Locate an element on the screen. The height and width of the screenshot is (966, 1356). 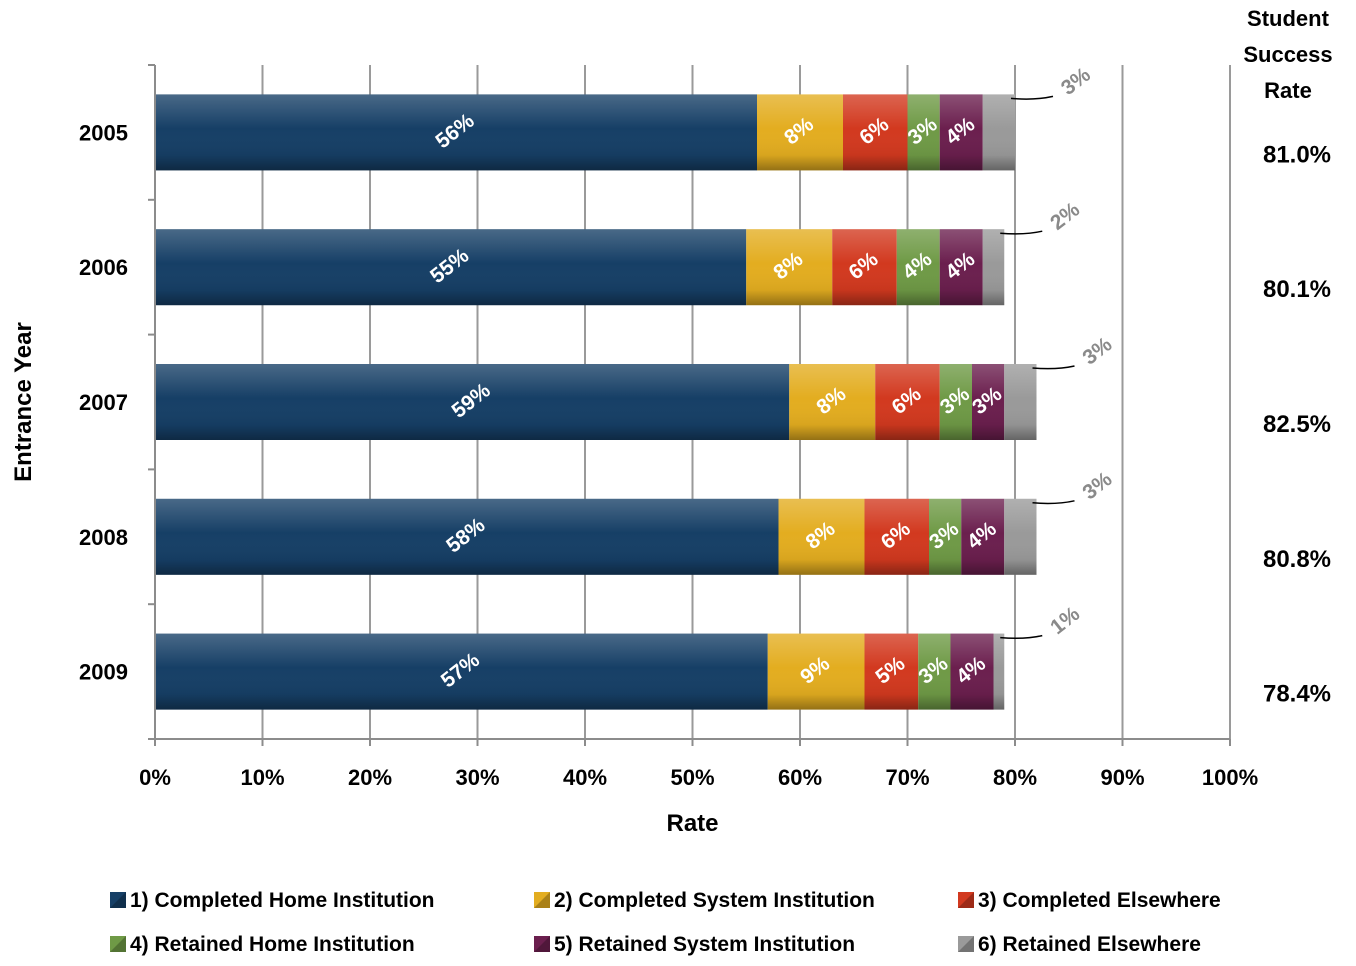
x-tick-label: 70% is located at coordinates (907, 777).